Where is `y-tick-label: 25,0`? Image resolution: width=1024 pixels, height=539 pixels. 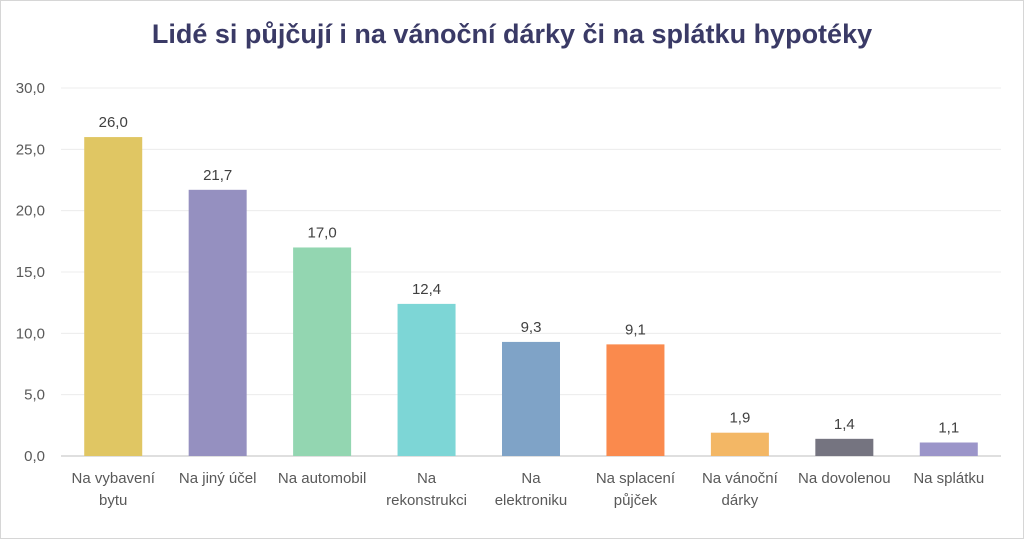 y-tick-label: 25,0 is located at coordinates (30, 149).